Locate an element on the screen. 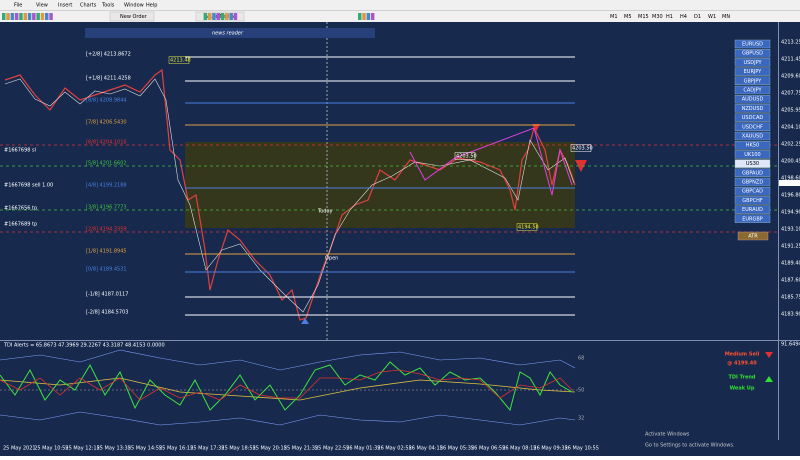  symbol-label: CADJPY is located at coordinates (752, 91).